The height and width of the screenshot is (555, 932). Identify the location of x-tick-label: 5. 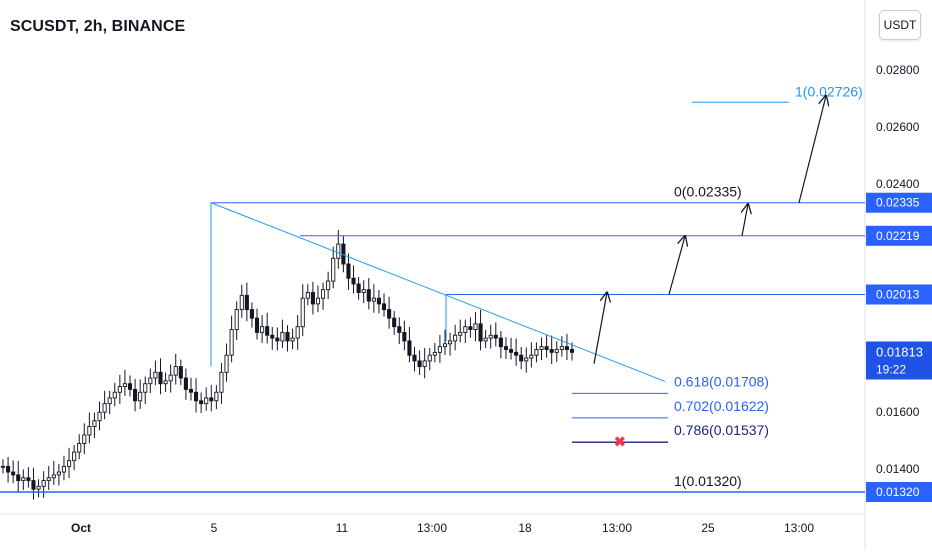
(214, 528).